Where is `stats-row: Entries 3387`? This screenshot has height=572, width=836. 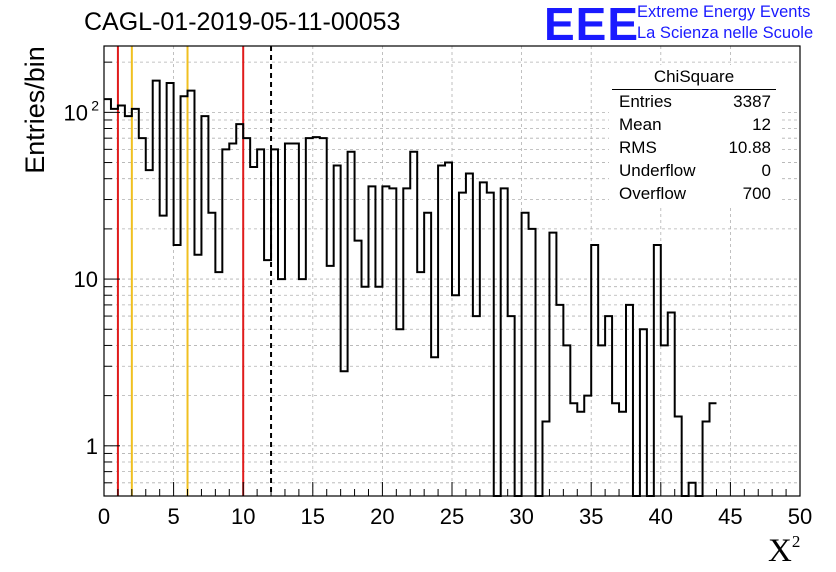
stats-row: Entries 3387 is located at coordinates (695, 101).